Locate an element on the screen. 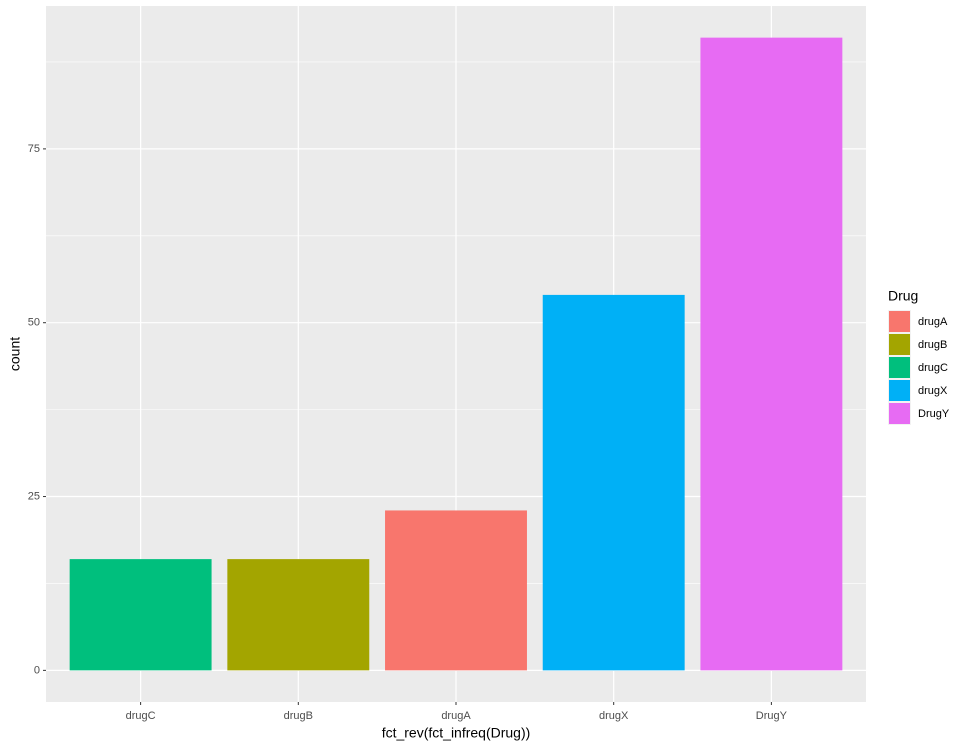  y-axis-title: count is located at coordinates (15, 354).